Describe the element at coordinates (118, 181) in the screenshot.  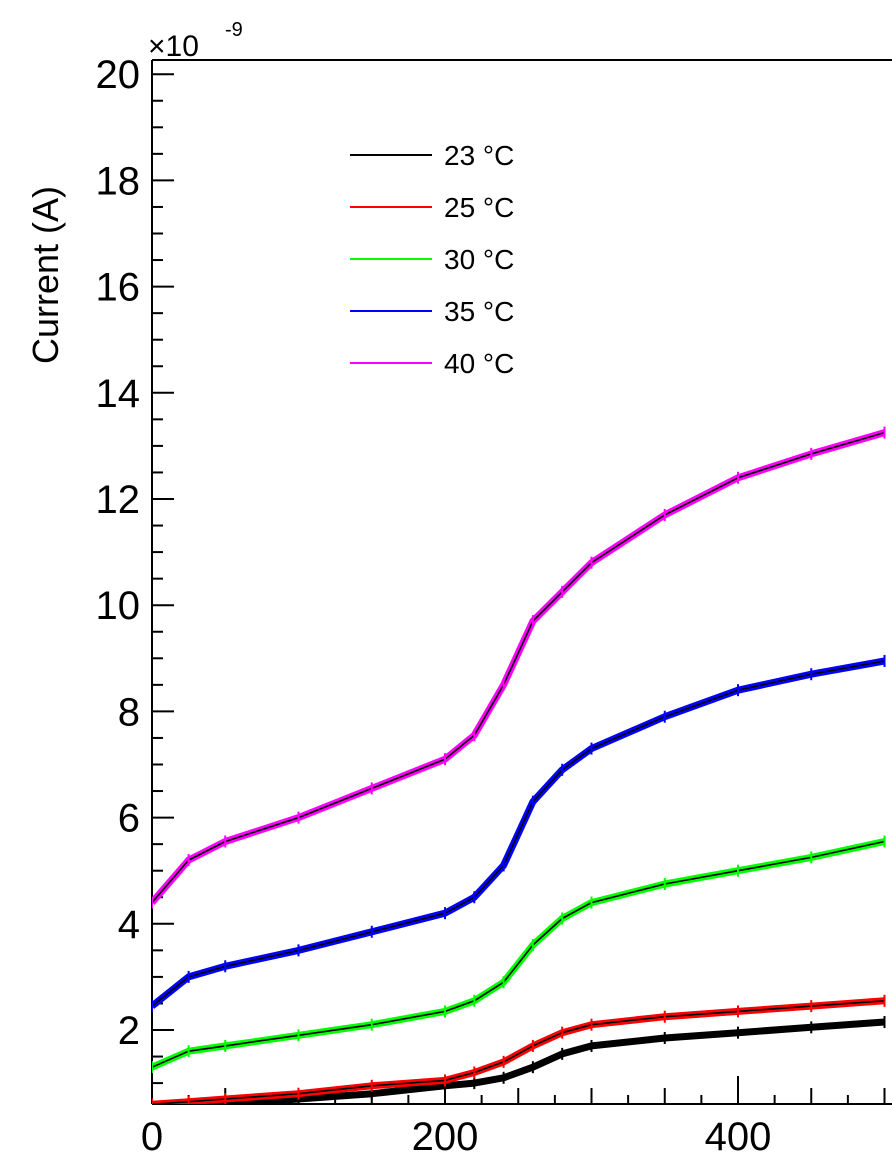
I see `y-tick-label: 18` at that location.